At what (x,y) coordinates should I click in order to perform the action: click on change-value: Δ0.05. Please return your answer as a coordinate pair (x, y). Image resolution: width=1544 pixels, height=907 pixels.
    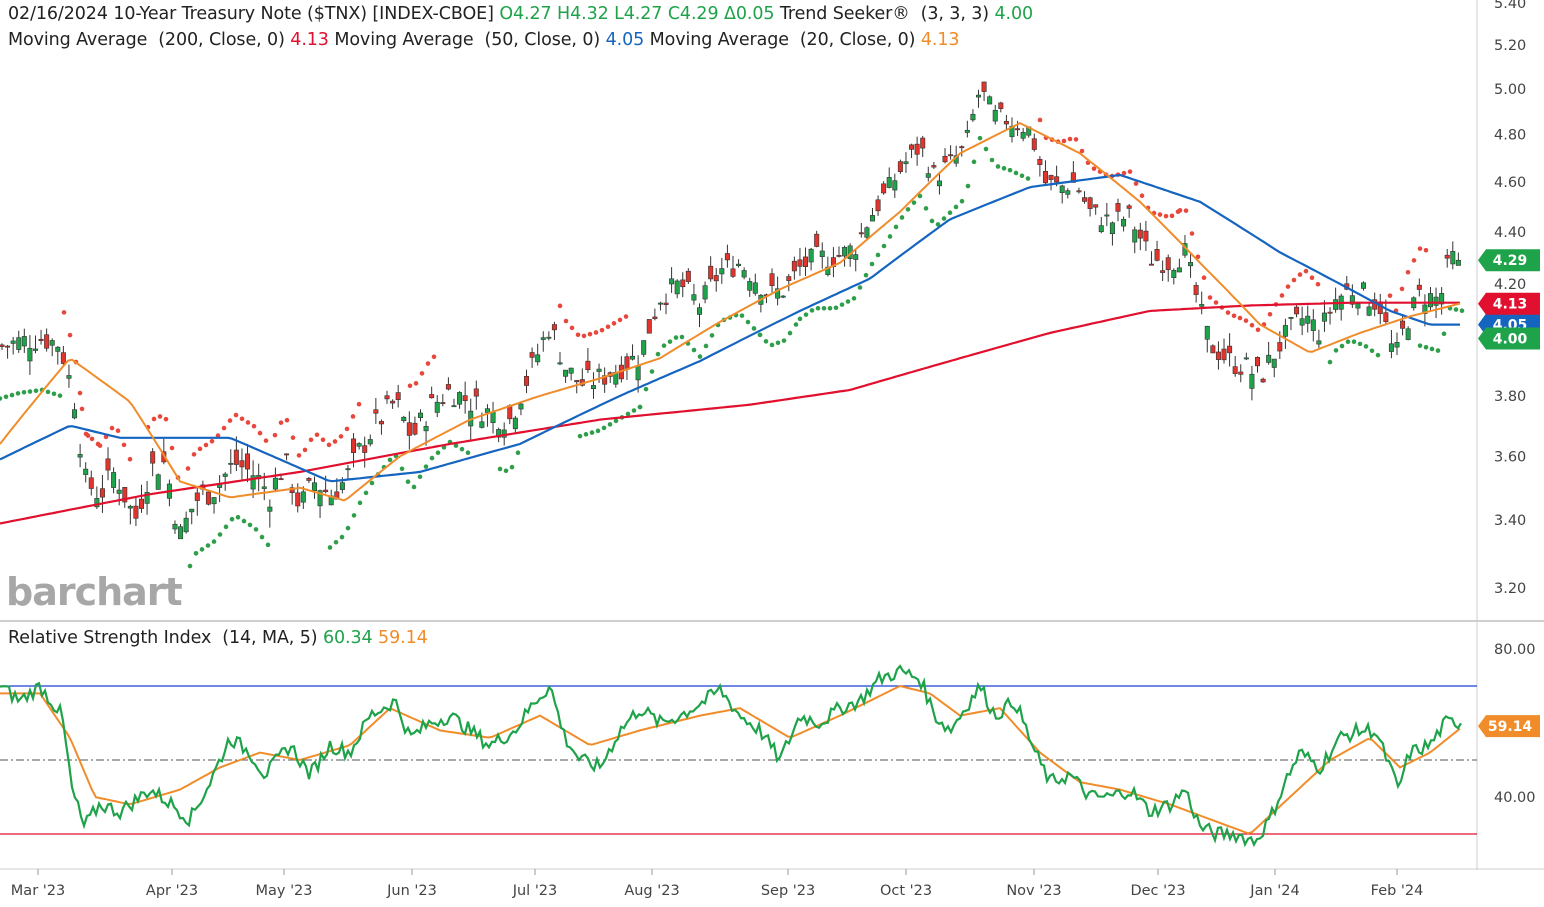
    Looking at the image, I should click on (749, 14).